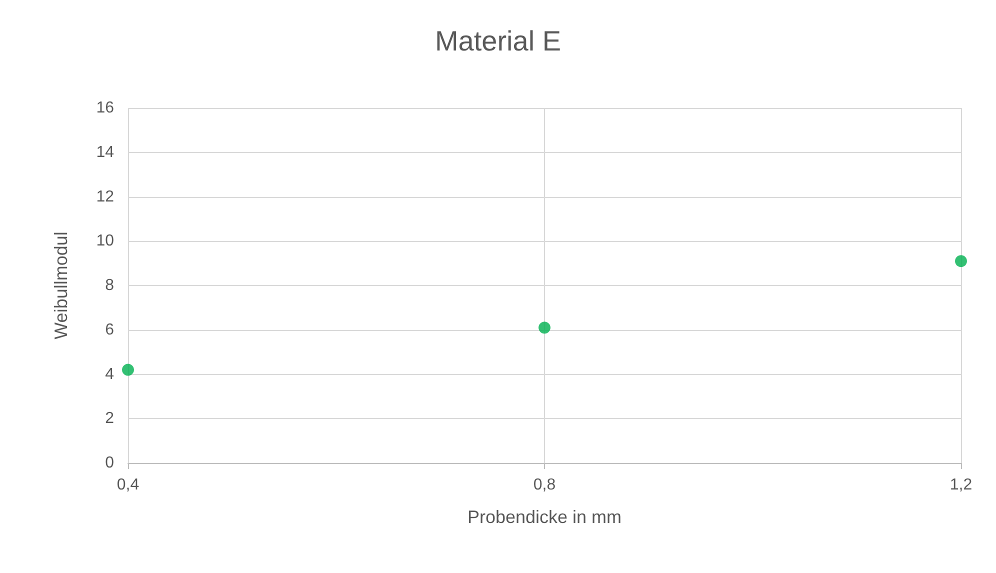 This screenshot has width=996, height=573. What do you see at coordinates (109, 329) in the screenshot?
I see `y-tick-label: 6` at bounding box center [109, 329].